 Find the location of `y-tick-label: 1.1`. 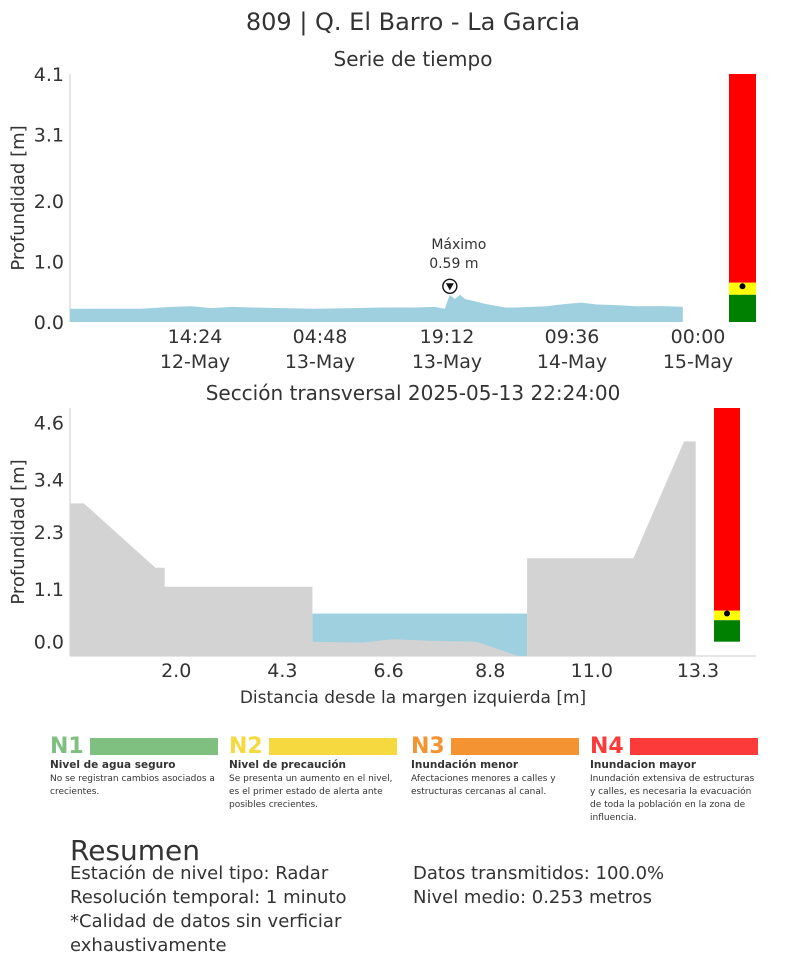

y-tick-label: 1.1 is located at coordinates (49, 590).